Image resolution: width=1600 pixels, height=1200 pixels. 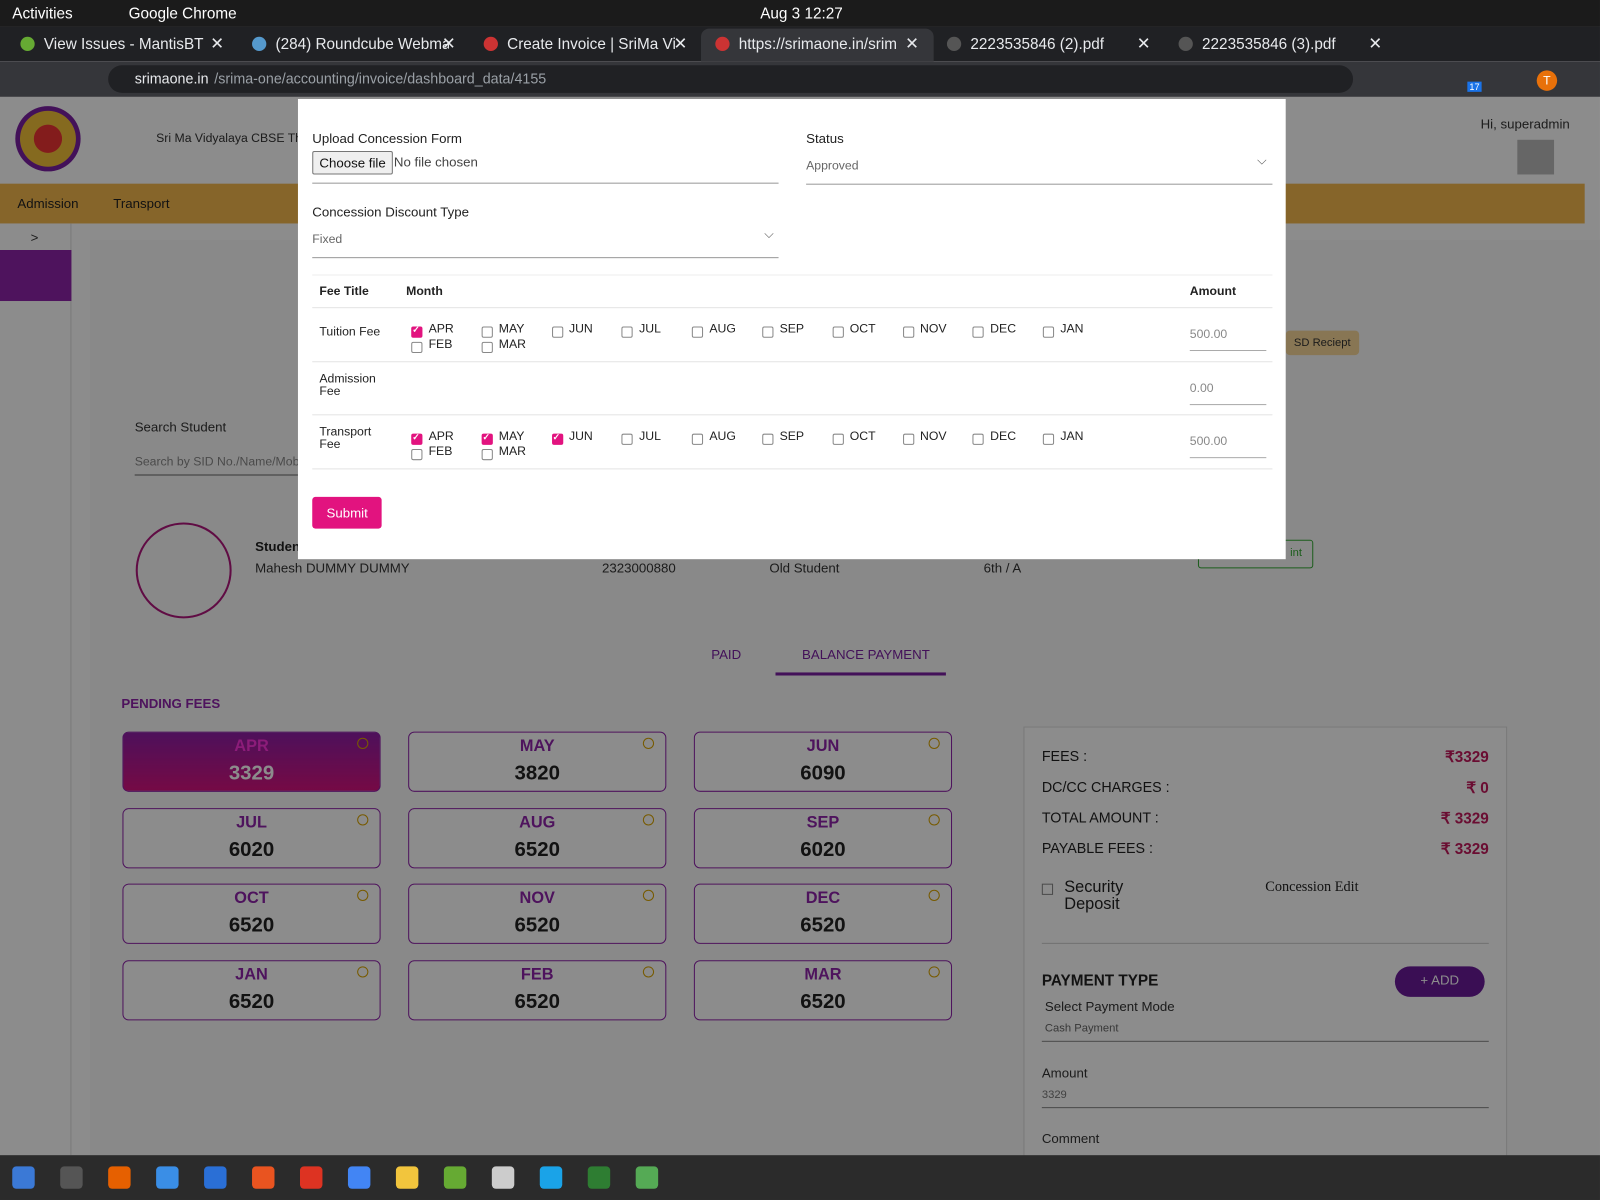 What do you see at coordinates (123, 44) in the screenshot?
I see `tab-title: View Issues - MantisBT` at bounding box center [123, 44].